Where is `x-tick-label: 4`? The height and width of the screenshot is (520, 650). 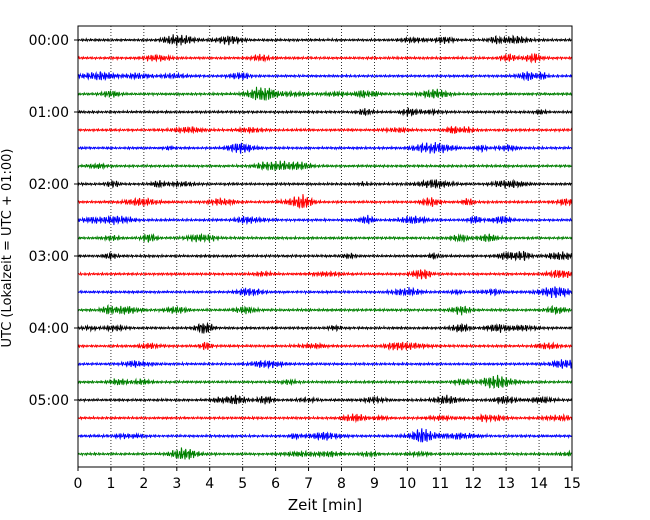 x-tick-label: 4 is located at coordinates (209, 484).